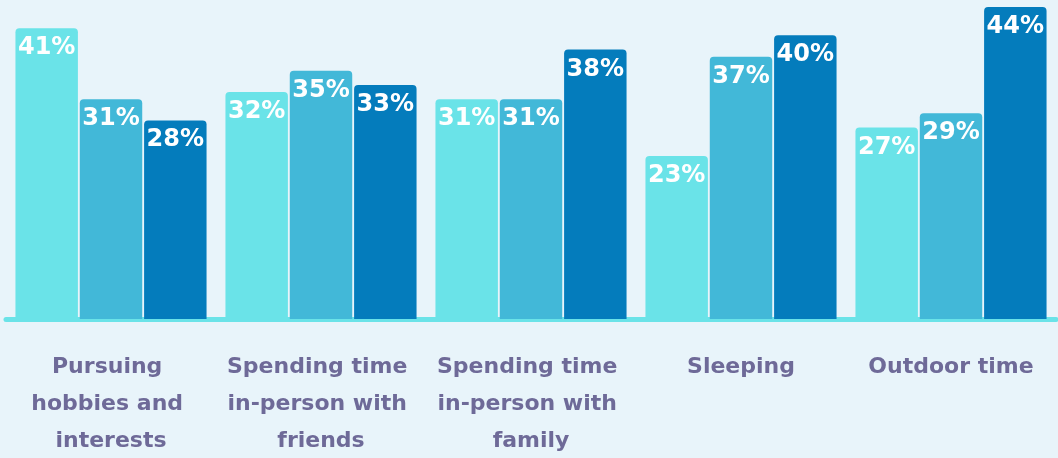 Image resolution: width=1058 pixels, height=458 pixels. What do you see at coordinates (175, 138) in the screenshot?
I see `data-label: 28%` at bounding box center [175, 138].